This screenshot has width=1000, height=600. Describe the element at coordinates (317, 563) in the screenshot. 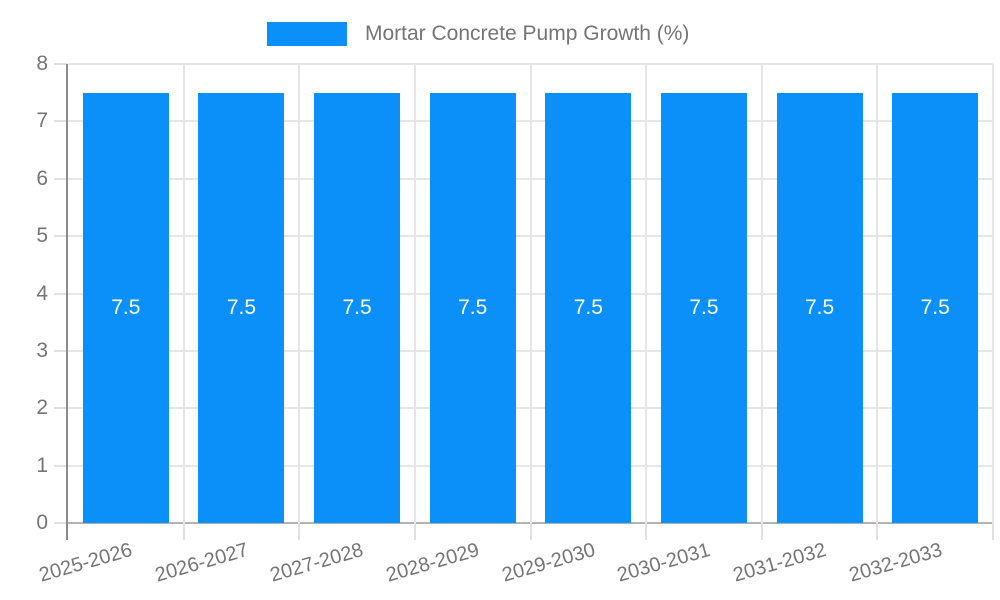

I see `x-tick-label: 2027-2028` at that location.